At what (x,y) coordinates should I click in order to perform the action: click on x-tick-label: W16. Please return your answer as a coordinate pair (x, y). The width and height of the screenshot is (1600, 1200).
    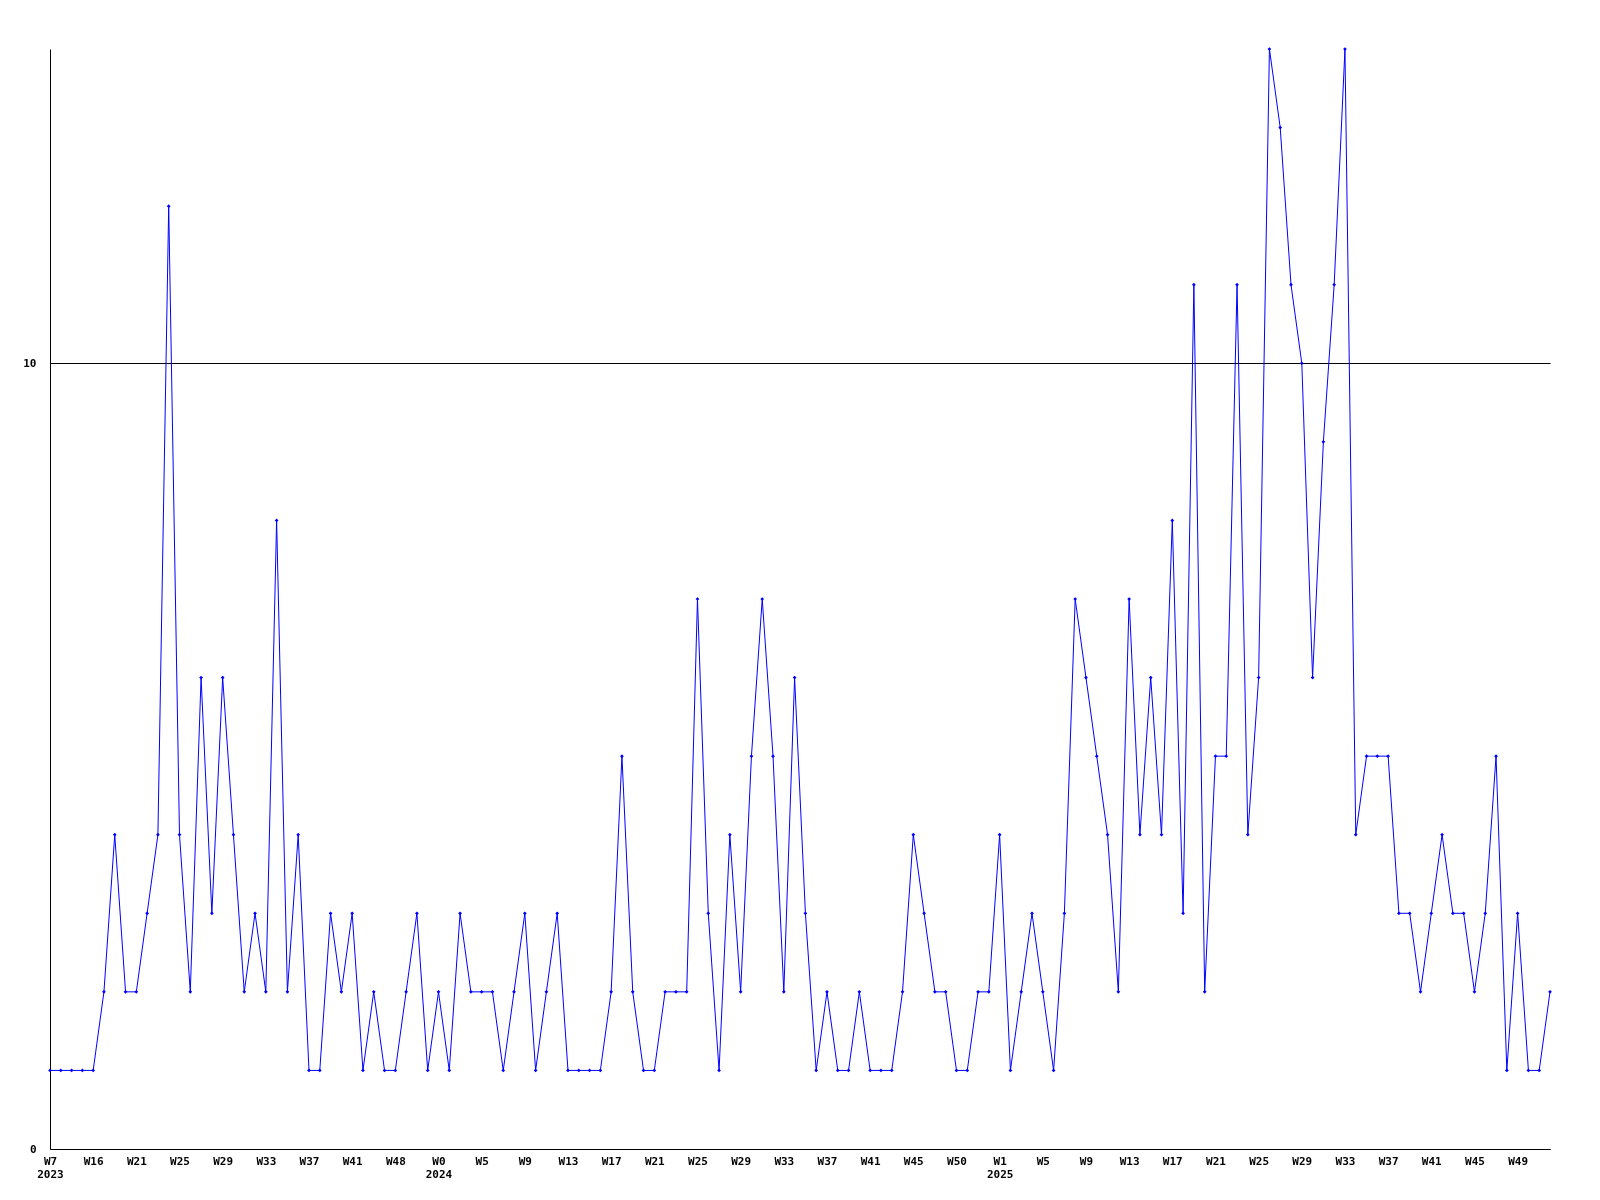
    Looking at the image, I should click on (93, 1161).